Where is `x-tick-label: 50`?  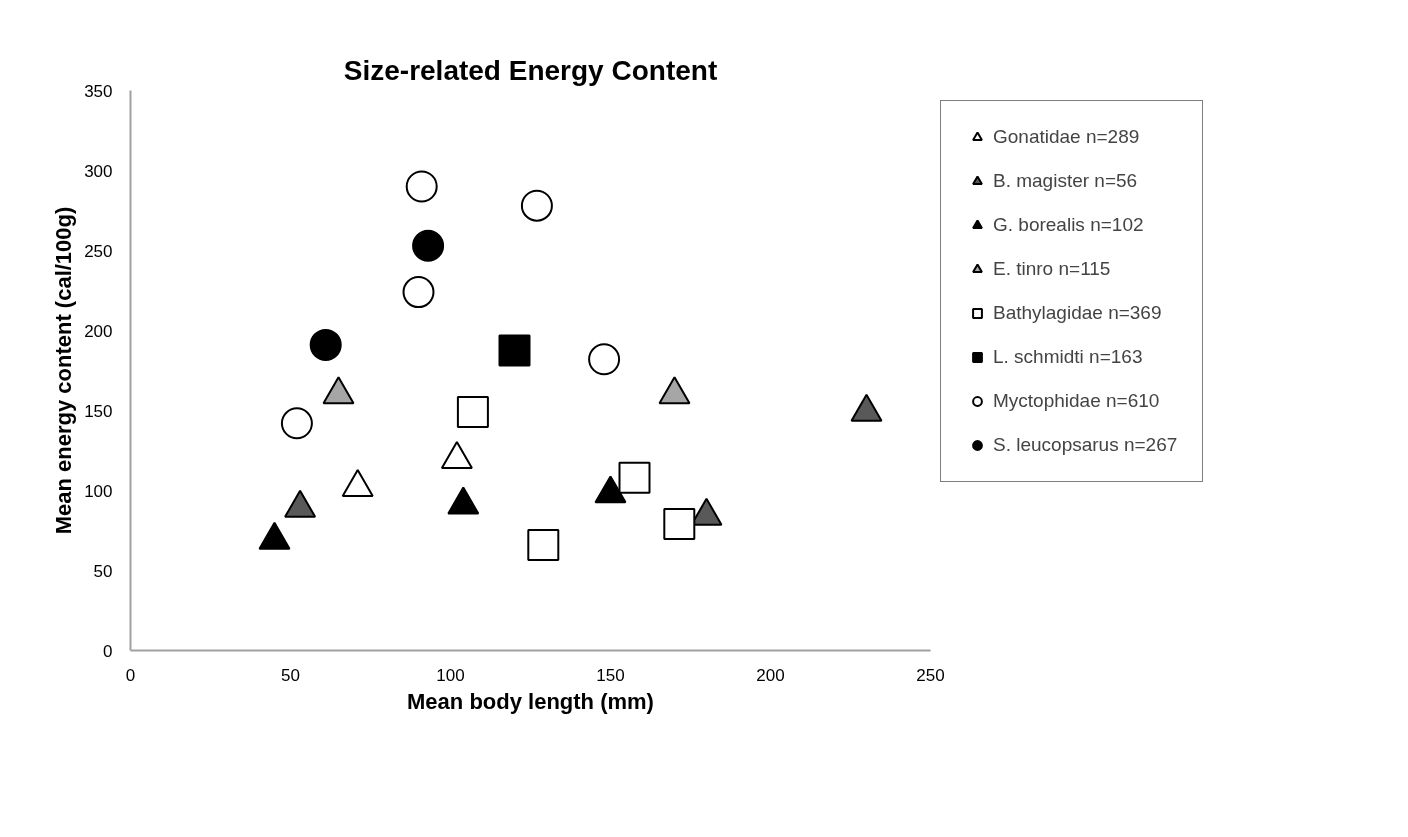
x-tick-label: 50 is located at coordinates (290, 675).